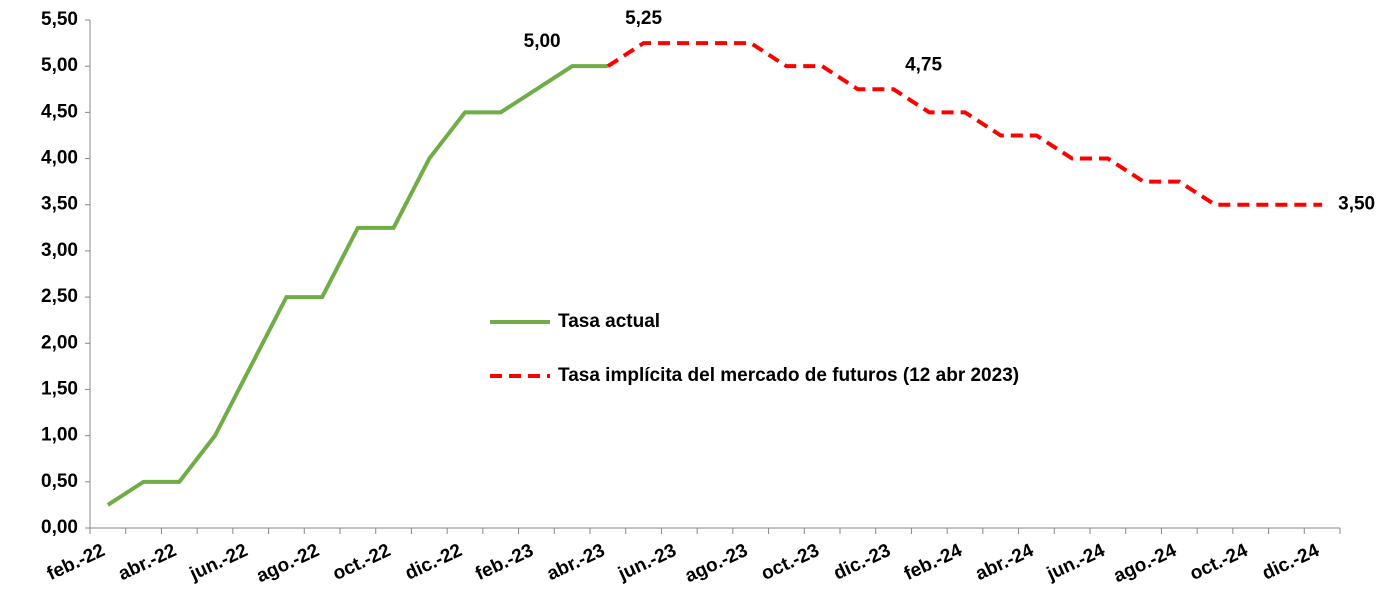 Image resolution: width=1395 pixels, height=613 pixels. I want to click on x-tick-label: dic.-23, so click(862, 562).